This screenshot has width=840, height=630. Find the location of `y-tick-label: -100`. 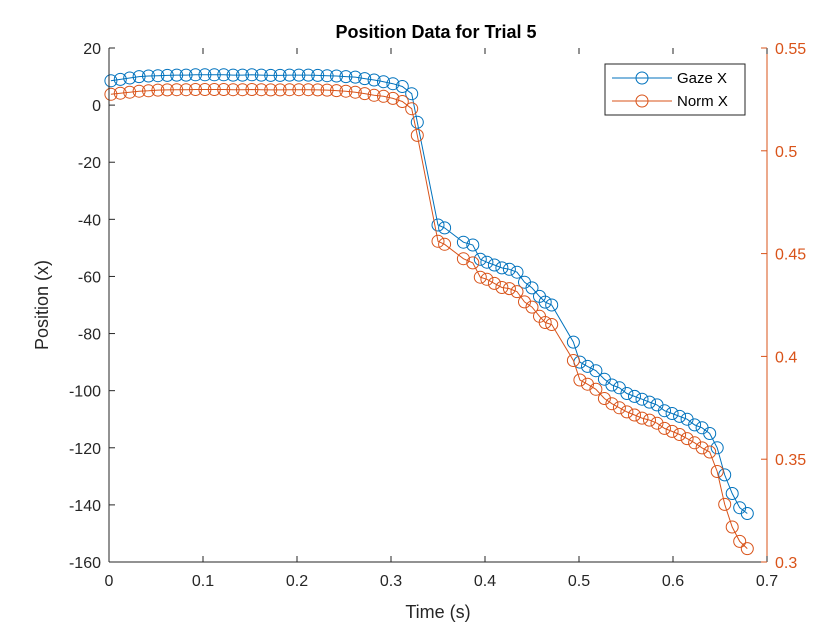

y-tick-label: -100 is located at coordinates (85, 392).